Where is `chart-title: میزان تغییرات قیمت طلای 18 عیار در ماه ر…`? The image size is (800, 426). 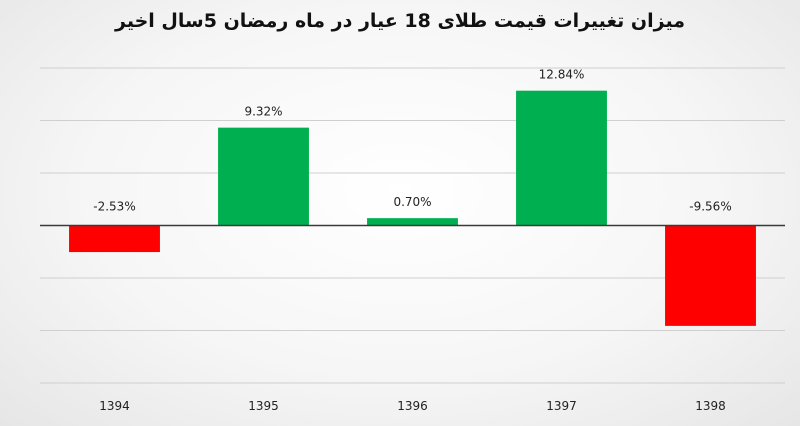
chart-title: میزان تغییرات قیمت طلای 18 عیار در ماه ر… is located at coordinates (400, 21).